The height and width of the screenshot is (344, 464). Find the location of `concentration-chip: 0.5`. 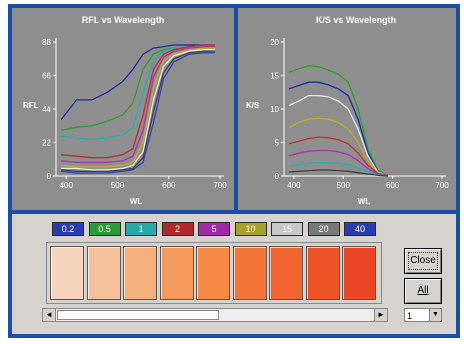

concentration-chip: 0.5 is located at coordinates (104, 229).